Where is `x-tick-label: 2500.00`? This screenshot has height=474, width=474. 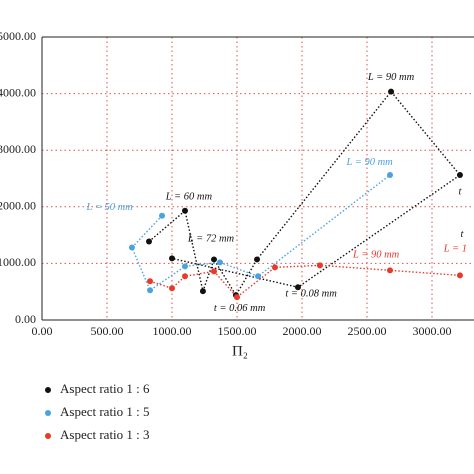
x-tick-label: 2500.00 is located at coordinates (367, 331).